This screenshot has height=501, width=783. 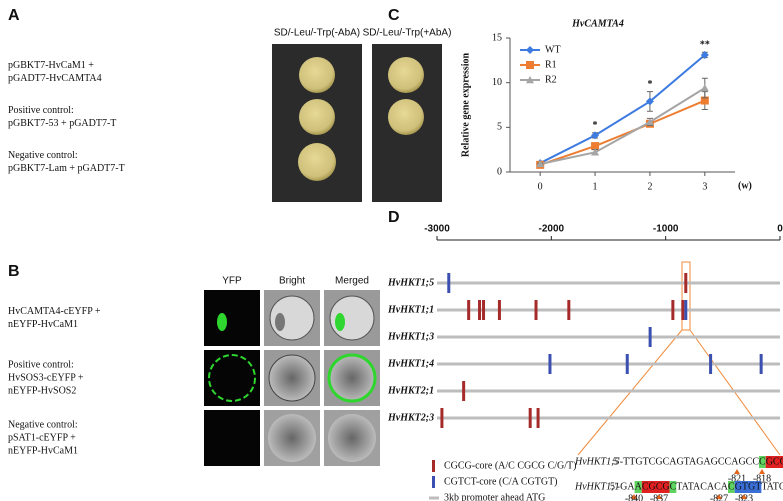 What do you see at coordinates (410, 417) in the screenshot?
I see `gene-name: HvHKT2;3` at bounding box center [410, 417].